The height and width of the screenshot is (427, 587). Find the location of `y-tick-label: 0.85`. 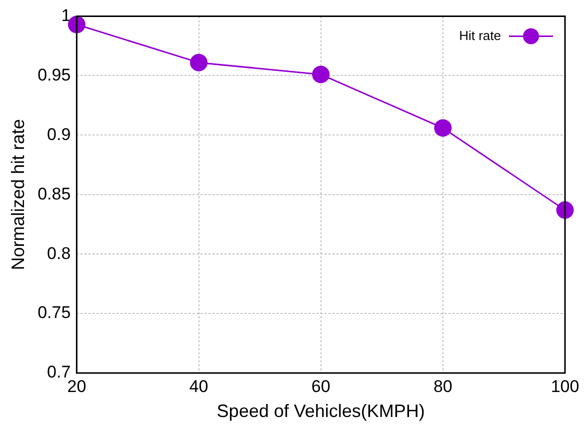

y-tick-label: 0.85 is located at coordinates (54, 194).